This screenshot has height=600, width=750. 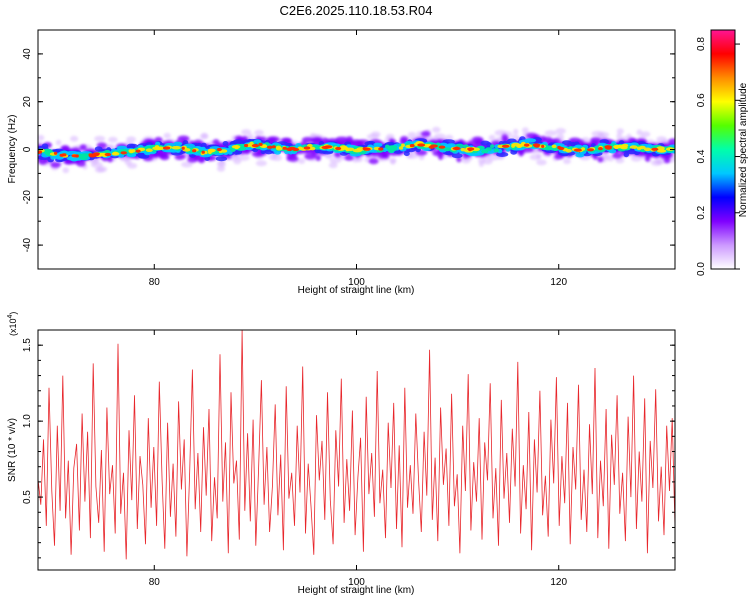 I want to click on snr-x-tick-label: 100, so click(x=356, y=582).